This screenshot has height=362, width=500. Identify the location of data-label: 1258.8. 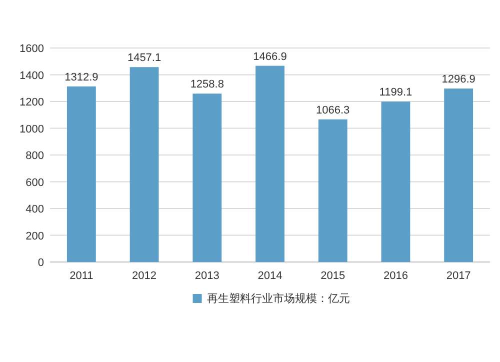
(207, 84).